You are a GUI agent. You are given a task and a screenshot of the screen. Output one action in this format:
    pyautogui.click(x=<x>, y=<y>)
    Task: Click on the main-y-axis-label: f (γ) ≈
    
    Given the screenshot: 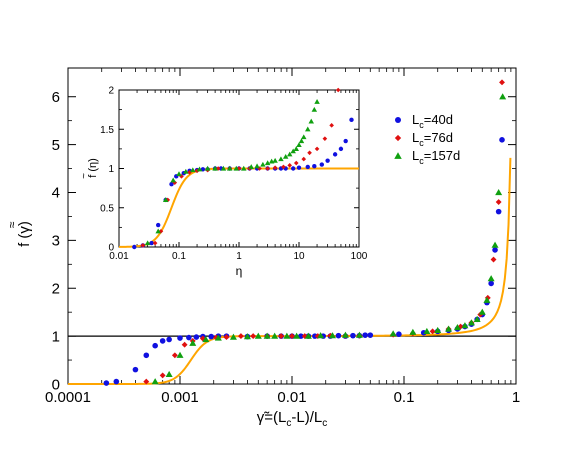 What is the action you would take?
    pyautogui.click(x=19, y=234)
    